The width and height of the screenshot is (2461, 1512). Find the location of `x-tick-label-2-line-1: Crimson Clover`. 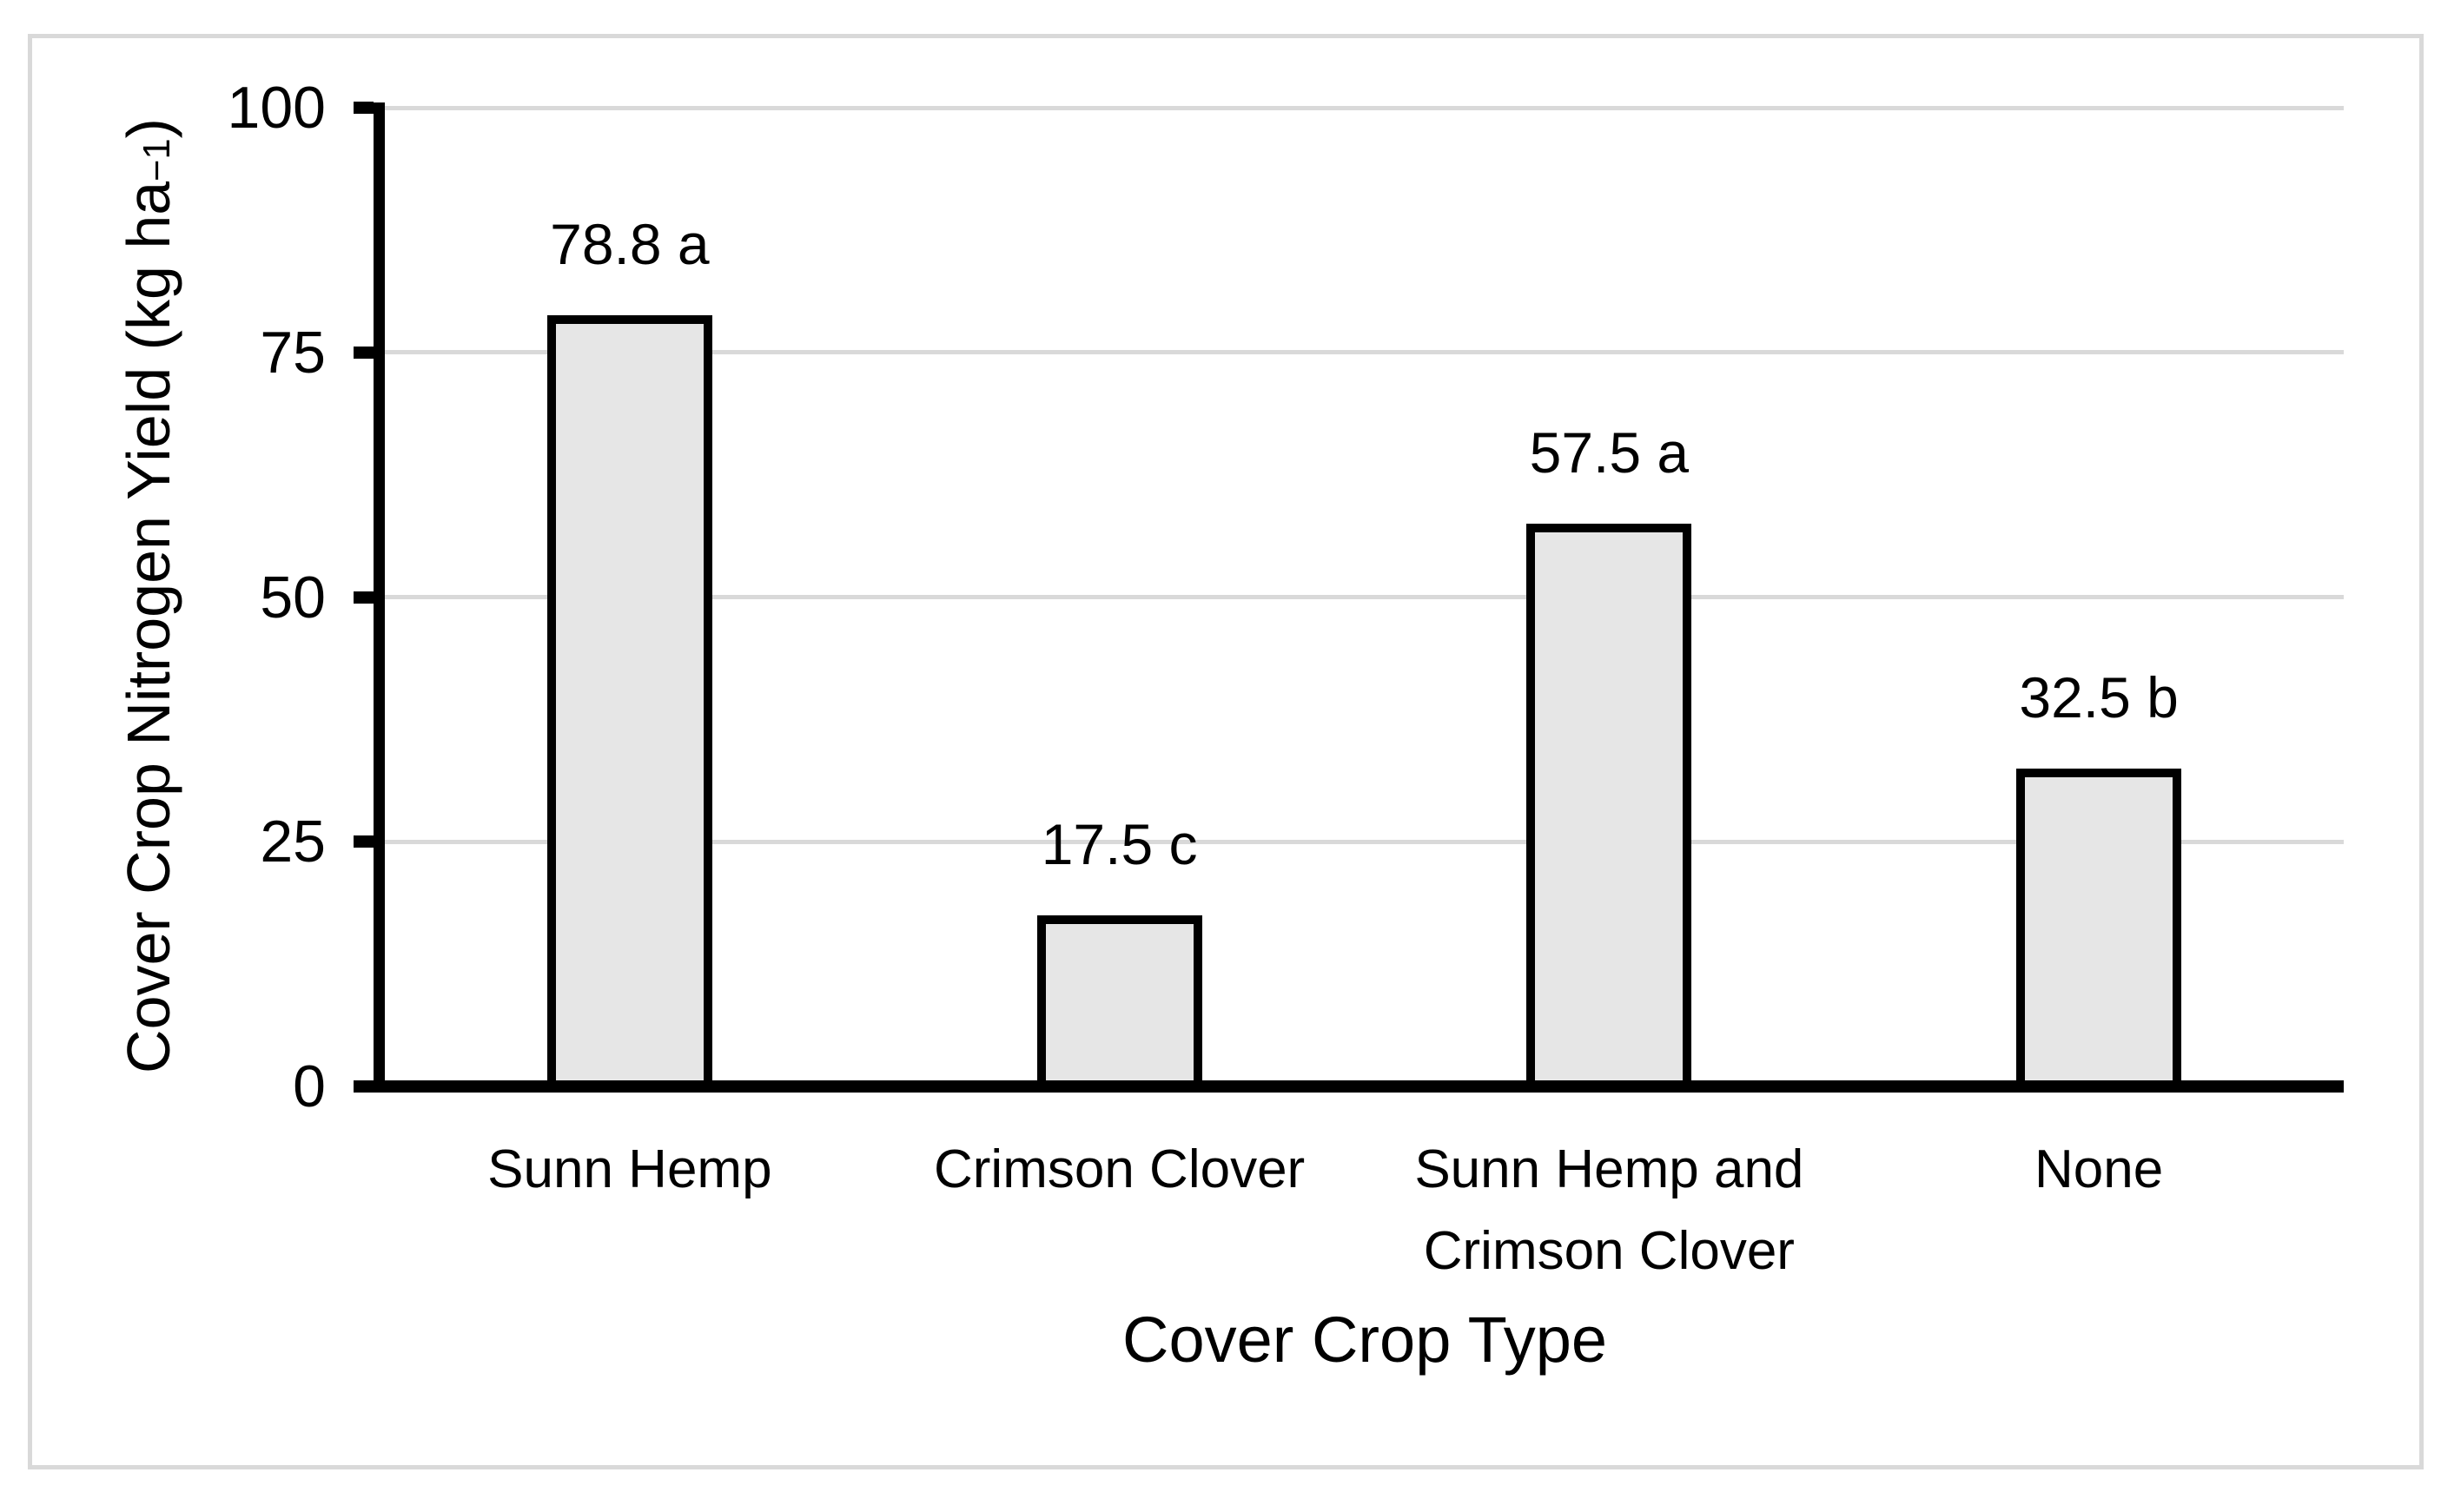

x-tick-label-2-line-1: Crimson Clover is located at coordinates (1120, 1169).